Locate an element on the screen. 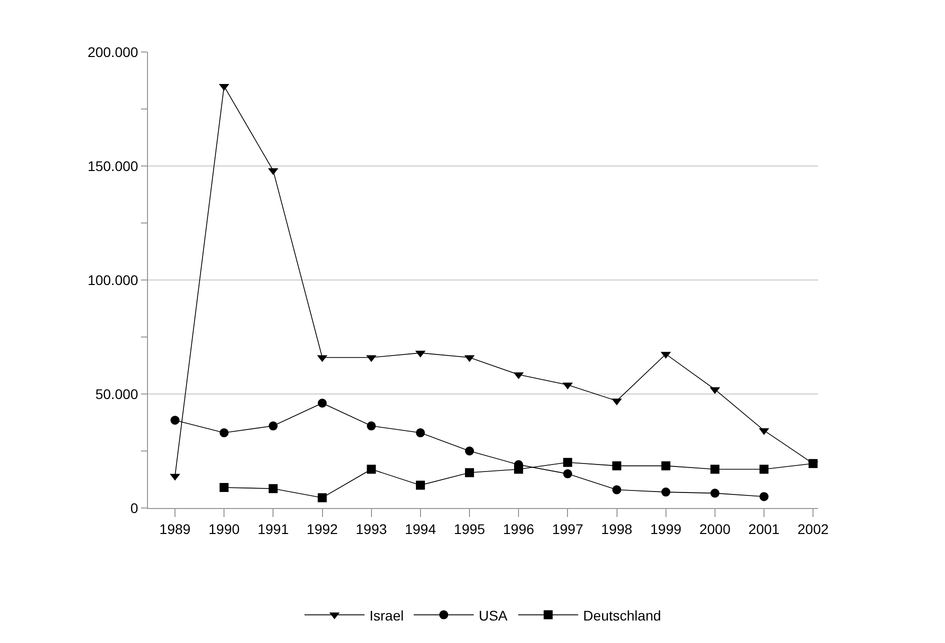  x-tick-label: 2002 is located at coordinates (813, 528).